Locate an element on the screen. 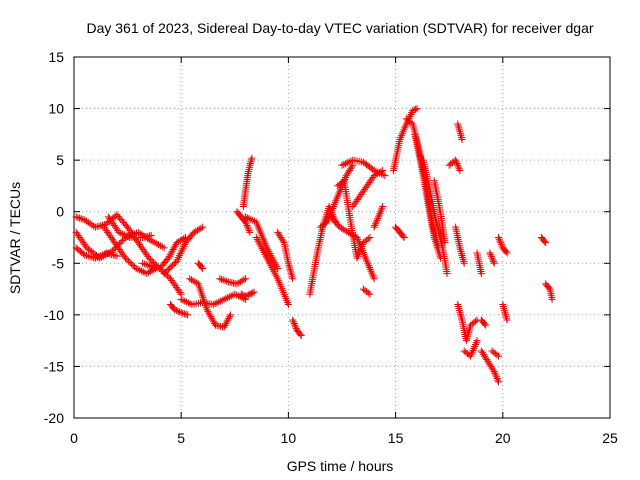 This screenshot has width=640, height=480. series-s36 is located at coordinates (460, 245).